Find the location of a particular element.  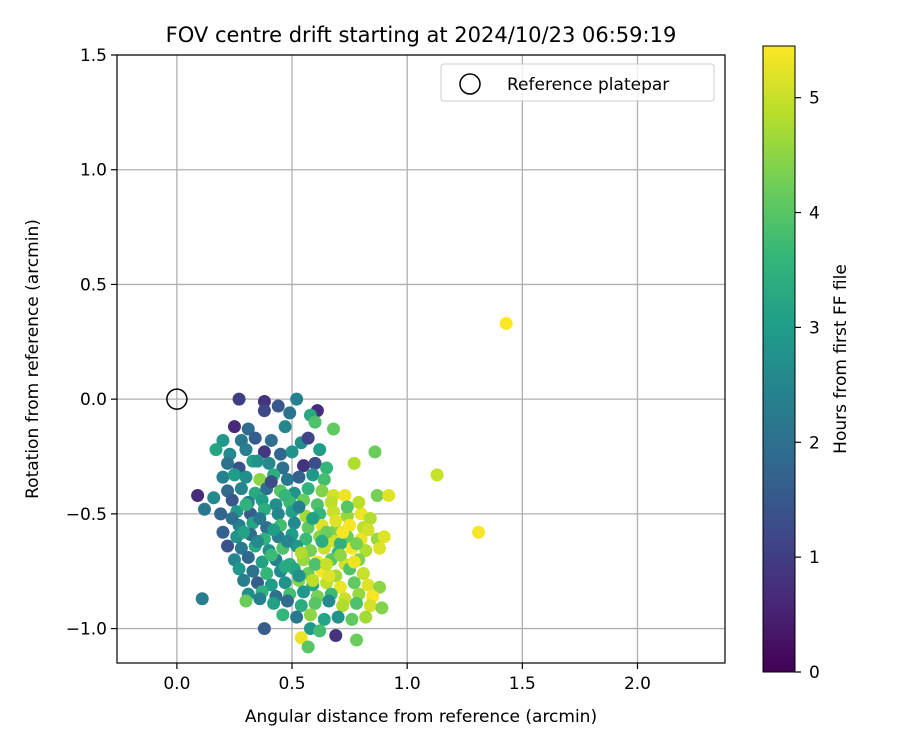

x-tick-label: 2.0 is located at coordinates (637, 684).